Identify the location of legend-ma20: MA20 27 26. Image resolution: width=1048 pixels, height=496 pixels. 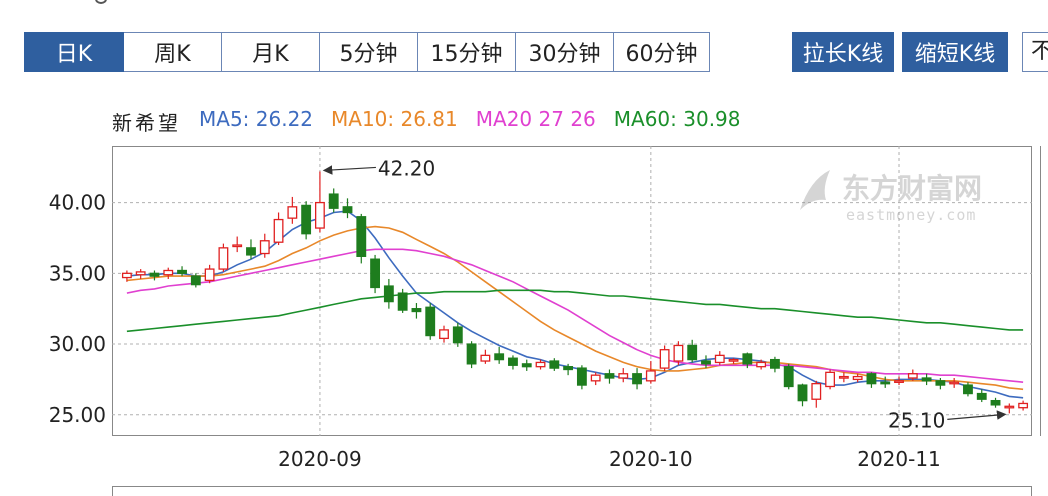
(535, 119).